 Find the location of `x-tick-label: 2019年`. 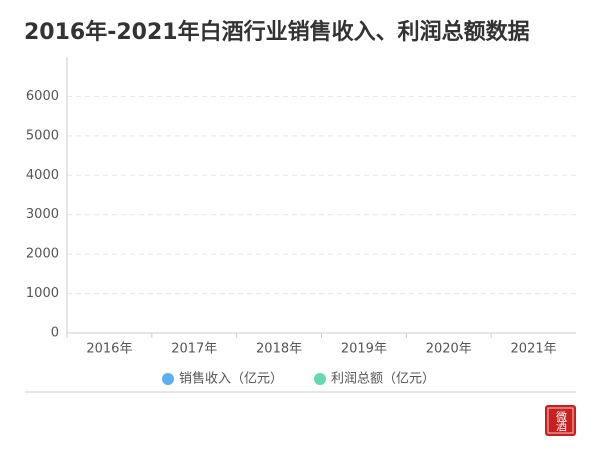

x-tick-label: 2019年 is located at coordinates (364, 349).